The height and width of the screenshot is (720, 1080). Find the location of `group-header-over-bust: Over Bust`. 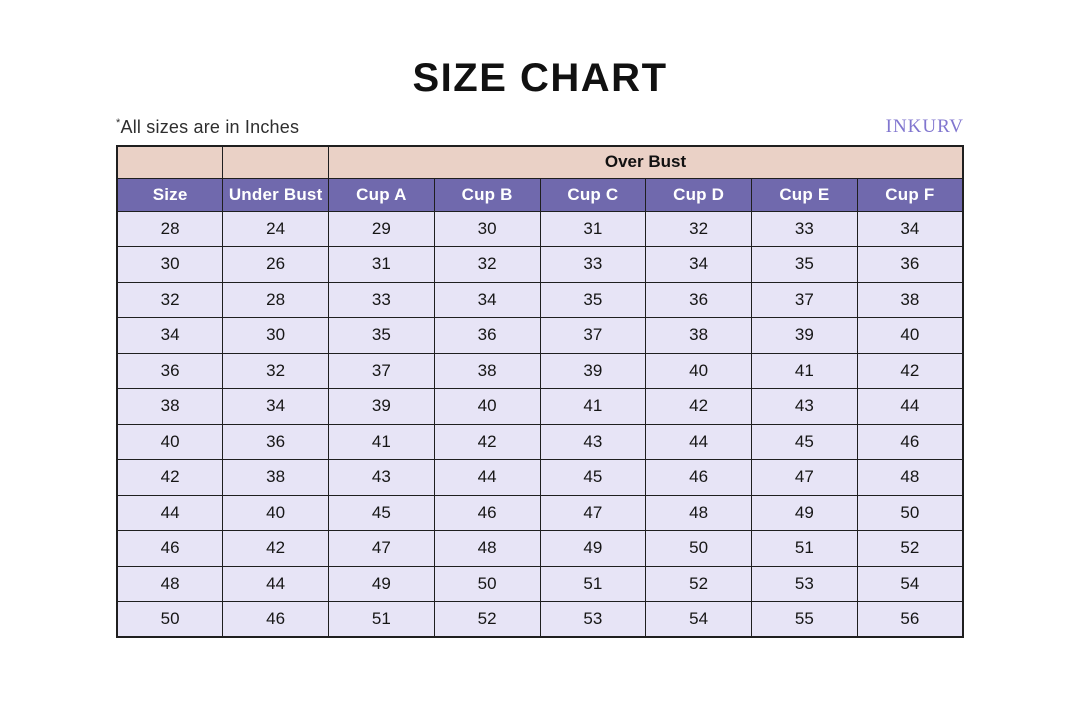

group-header-over-bust: Over Bust is located at coordinates (646, 162).